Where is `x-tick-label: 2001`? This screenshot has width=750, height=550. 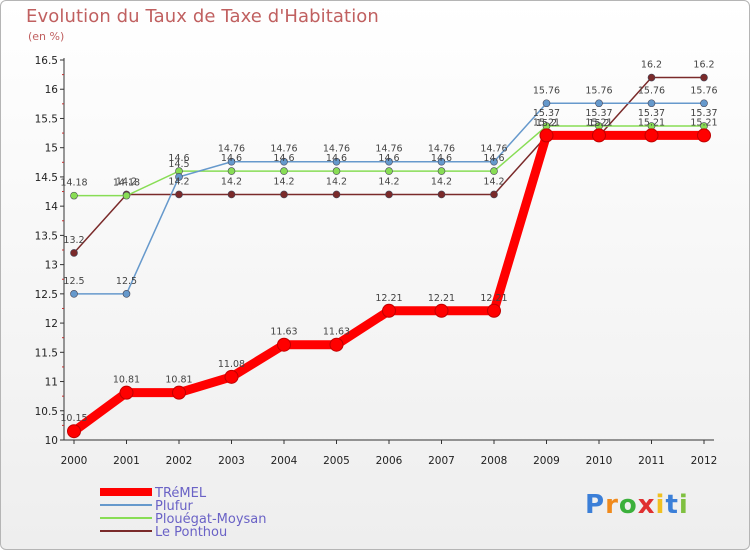
x-tick-label: 2001 is located at coordinates (126, 461).